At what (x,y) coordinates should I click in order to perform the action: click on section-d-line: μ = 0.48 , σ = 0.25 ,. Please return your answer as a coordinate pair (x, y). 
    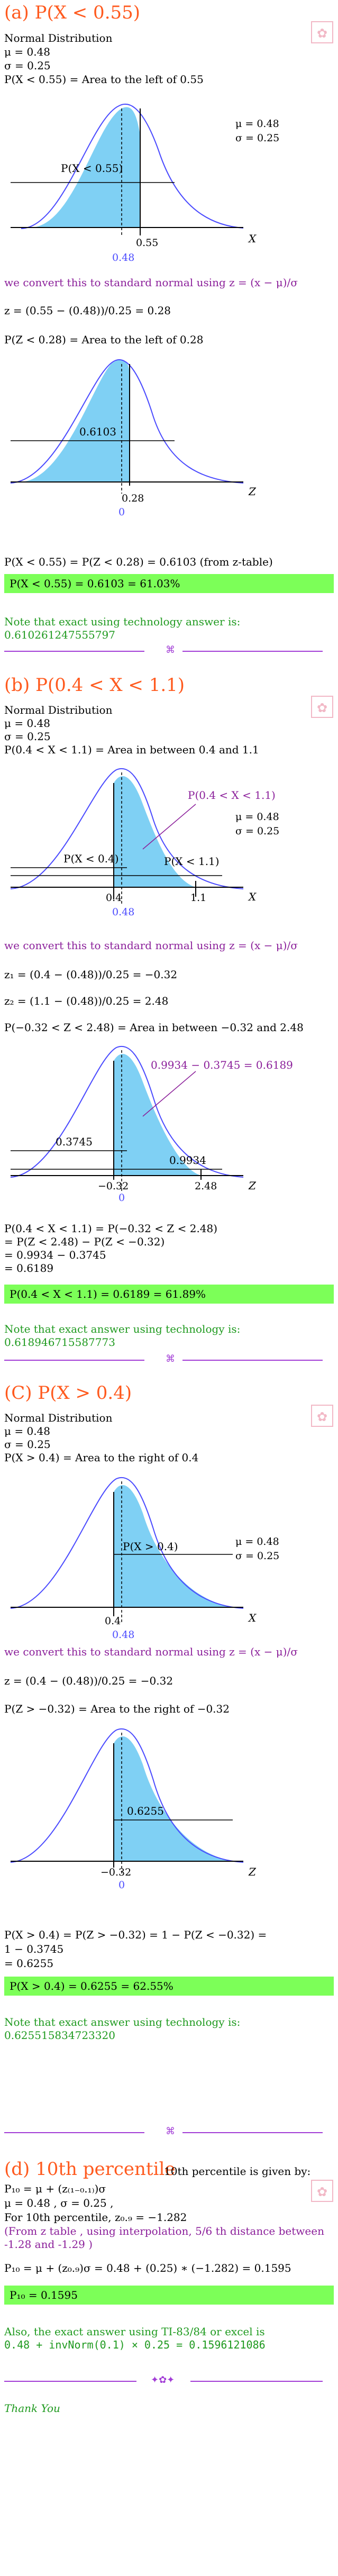
    Looking at the image, I should click on (59, 2203).